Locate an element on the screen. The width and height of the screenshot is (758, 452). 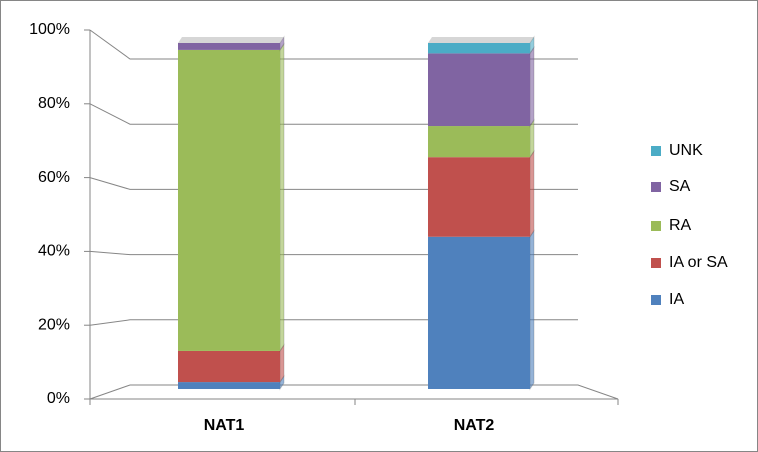
y-tick-label: 60% is located at coordinates (54, 177).